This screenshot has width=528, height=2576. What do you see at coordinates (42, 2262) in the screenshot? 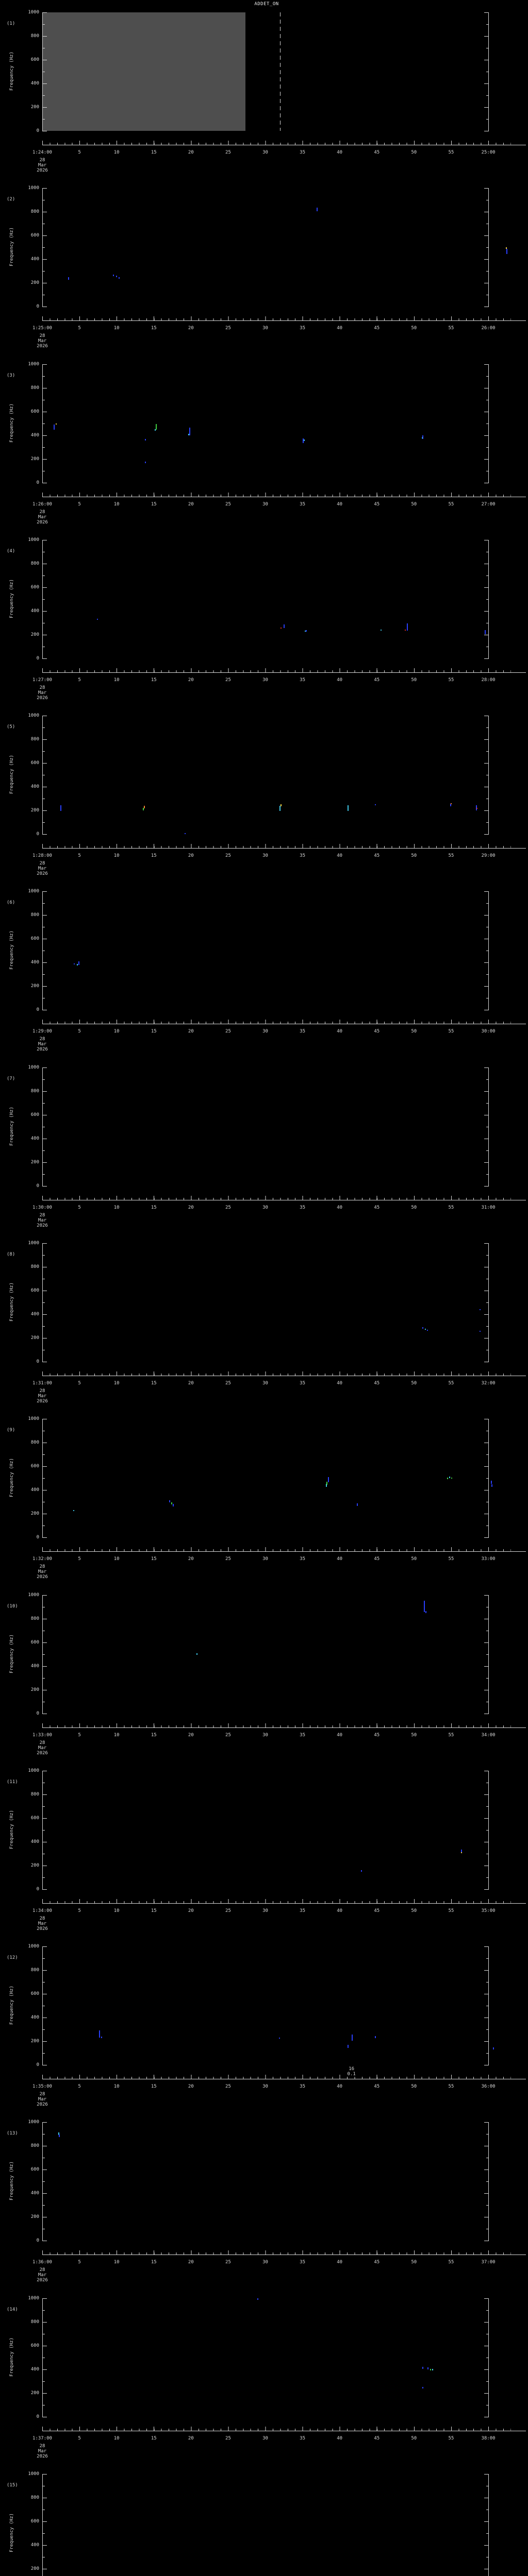
I see `x-start-label: 1:36:00` at bounding box center [42, 2262].